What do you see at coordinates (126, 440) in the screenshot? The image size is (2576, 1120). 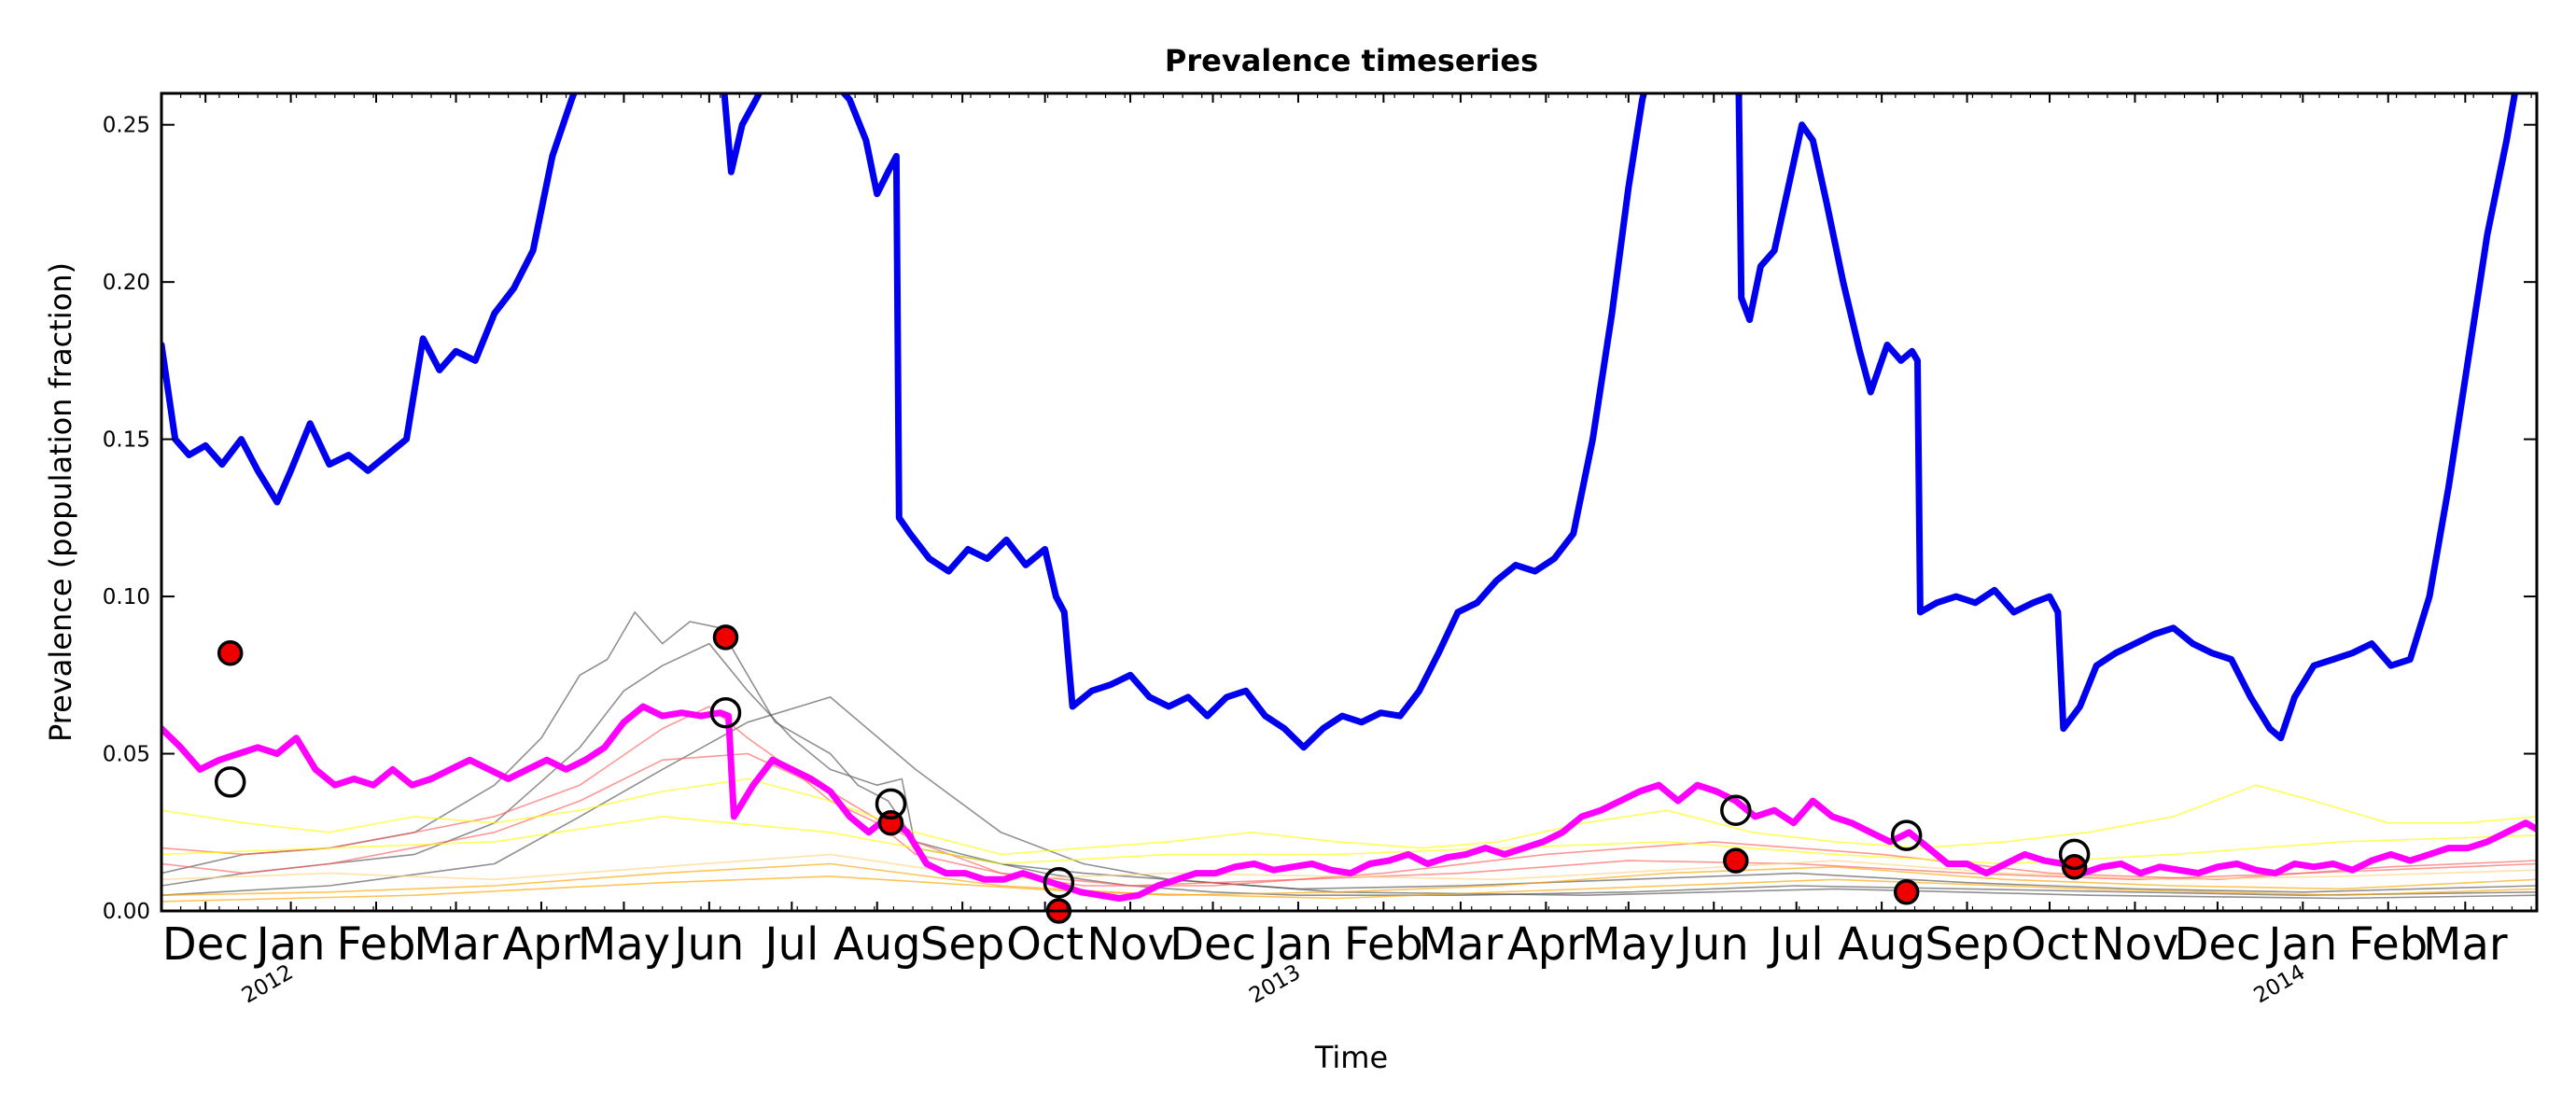 I see `y-tick-label: 0.15` at bounding box center [126, 440].